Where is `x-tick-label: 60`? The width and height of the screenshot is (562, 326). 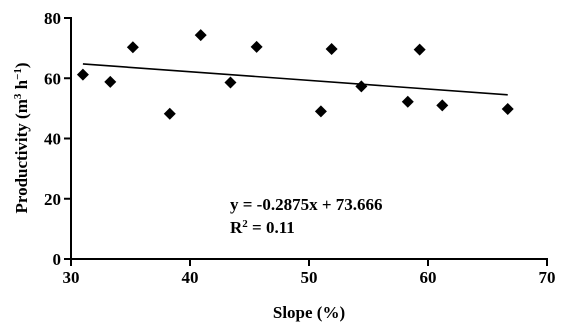 x-tick-label: 60 is located at coordinates (428, 277).